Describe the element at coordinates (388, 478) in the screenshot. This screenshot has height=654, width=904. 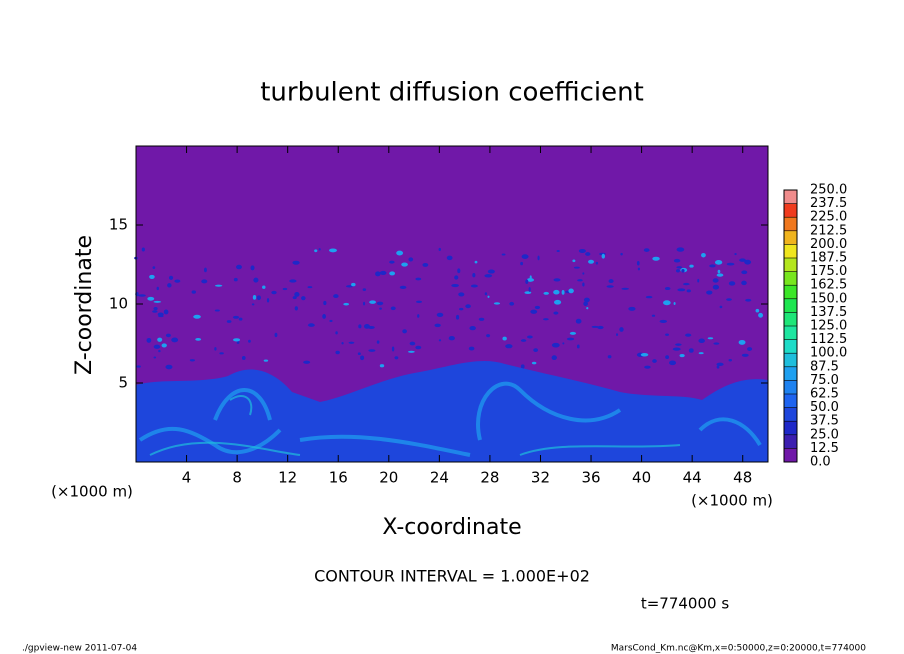
I see `x-tick-label: 20` at that location.